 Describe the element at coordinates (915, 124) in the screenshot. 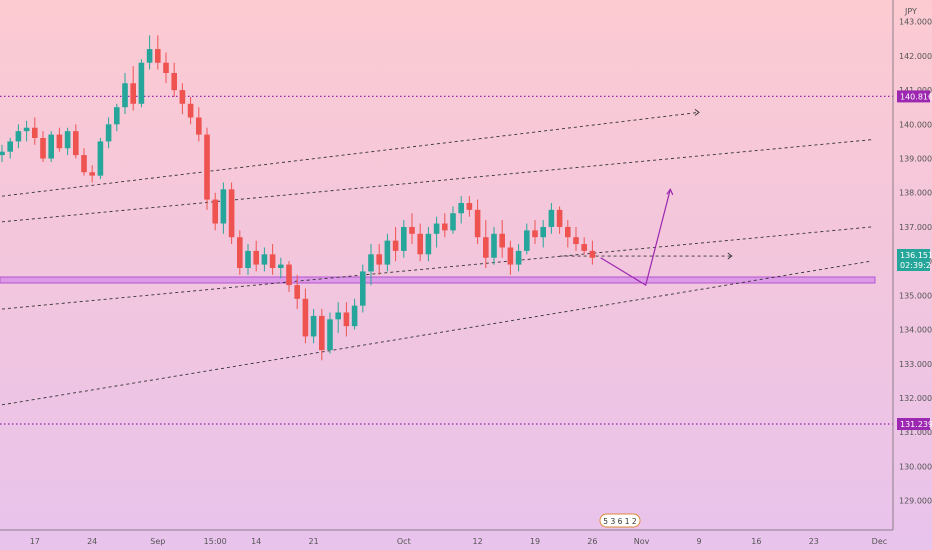

I see `price-tick-label: 140.000` at that location.